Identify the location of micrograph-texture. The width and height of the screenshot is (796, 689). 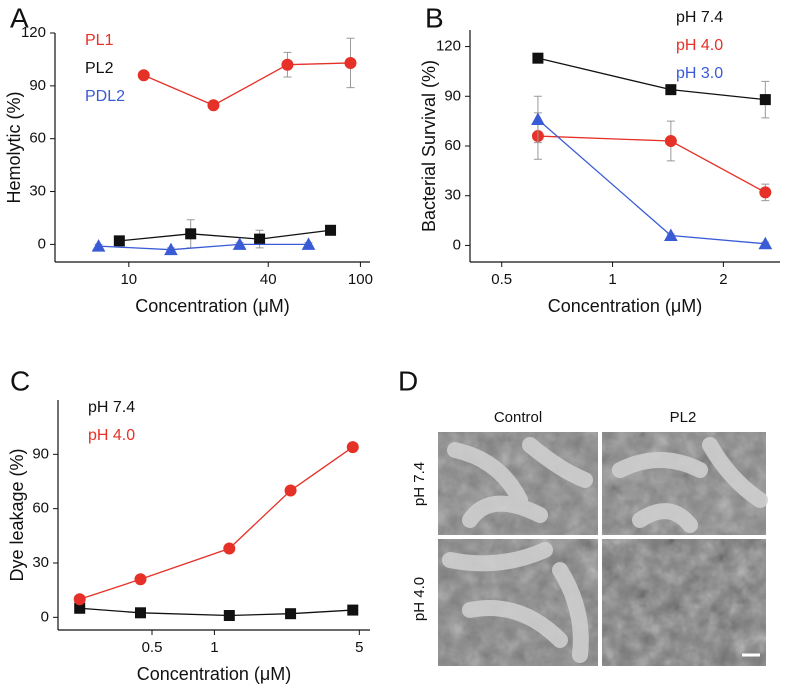
(684, 602).